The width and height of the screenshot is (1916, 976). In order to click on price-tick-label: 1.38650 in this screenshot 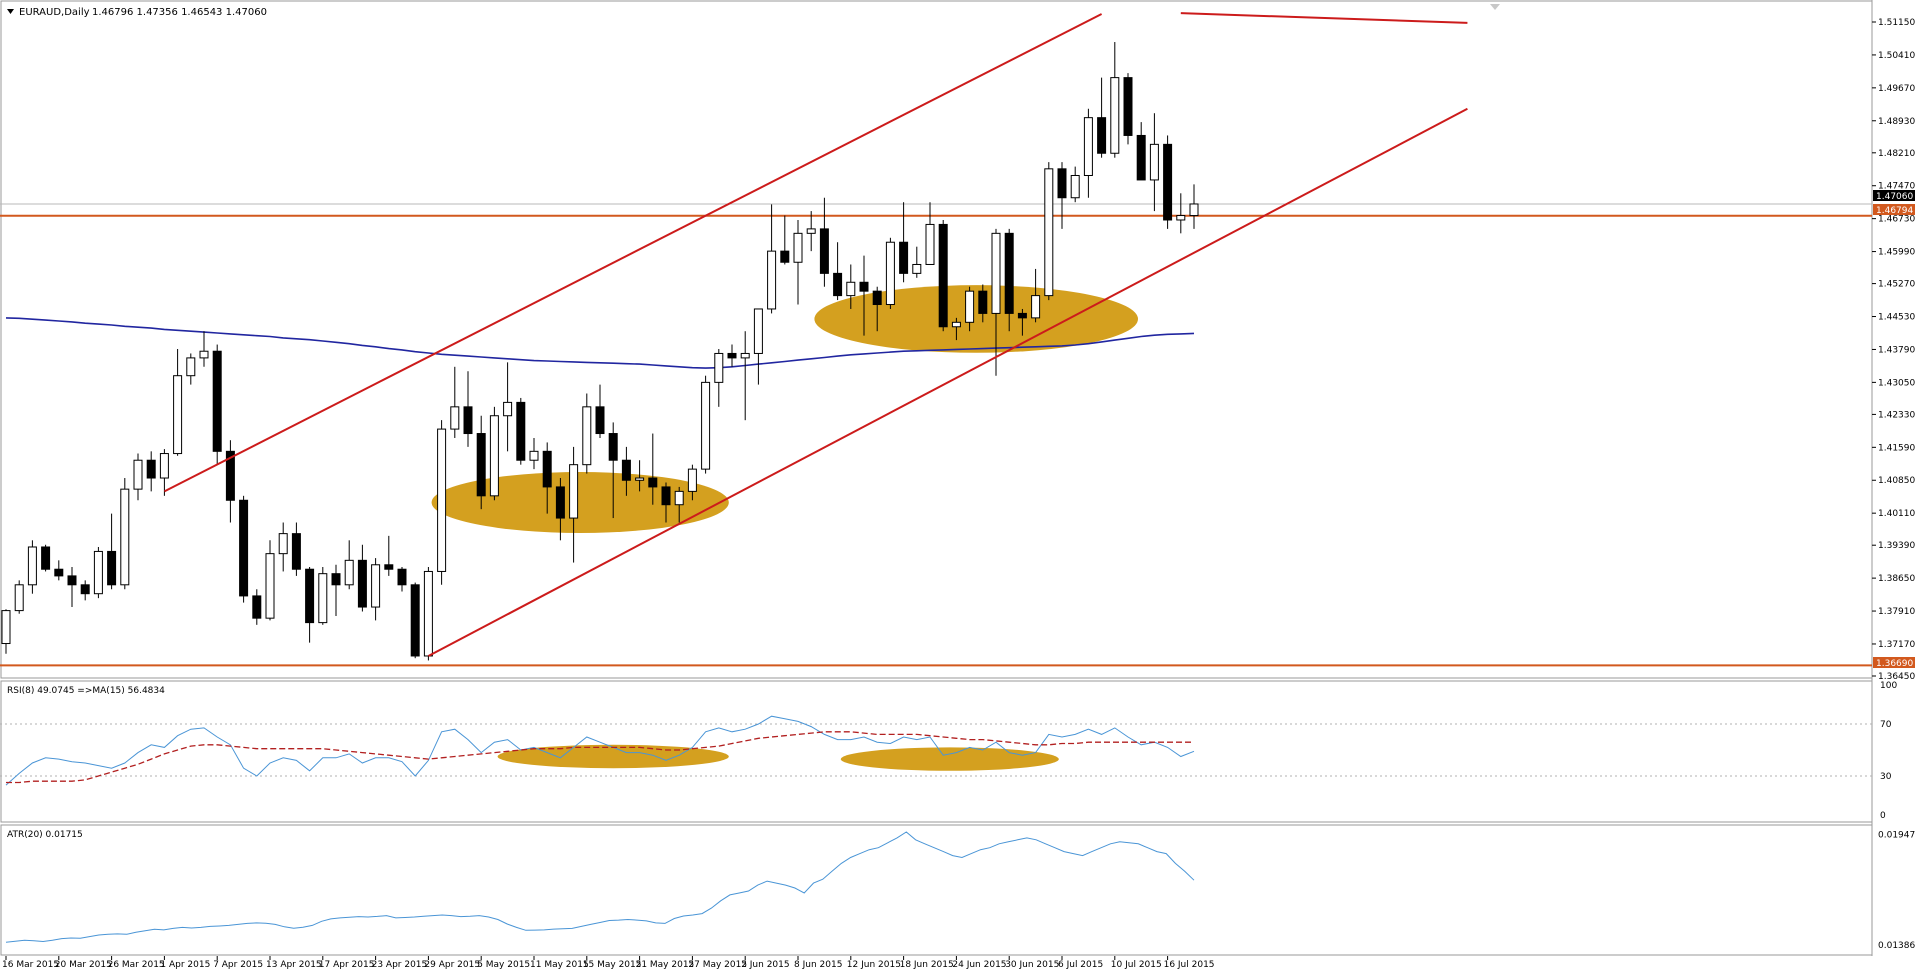, I will do `click(1896, 579)`.